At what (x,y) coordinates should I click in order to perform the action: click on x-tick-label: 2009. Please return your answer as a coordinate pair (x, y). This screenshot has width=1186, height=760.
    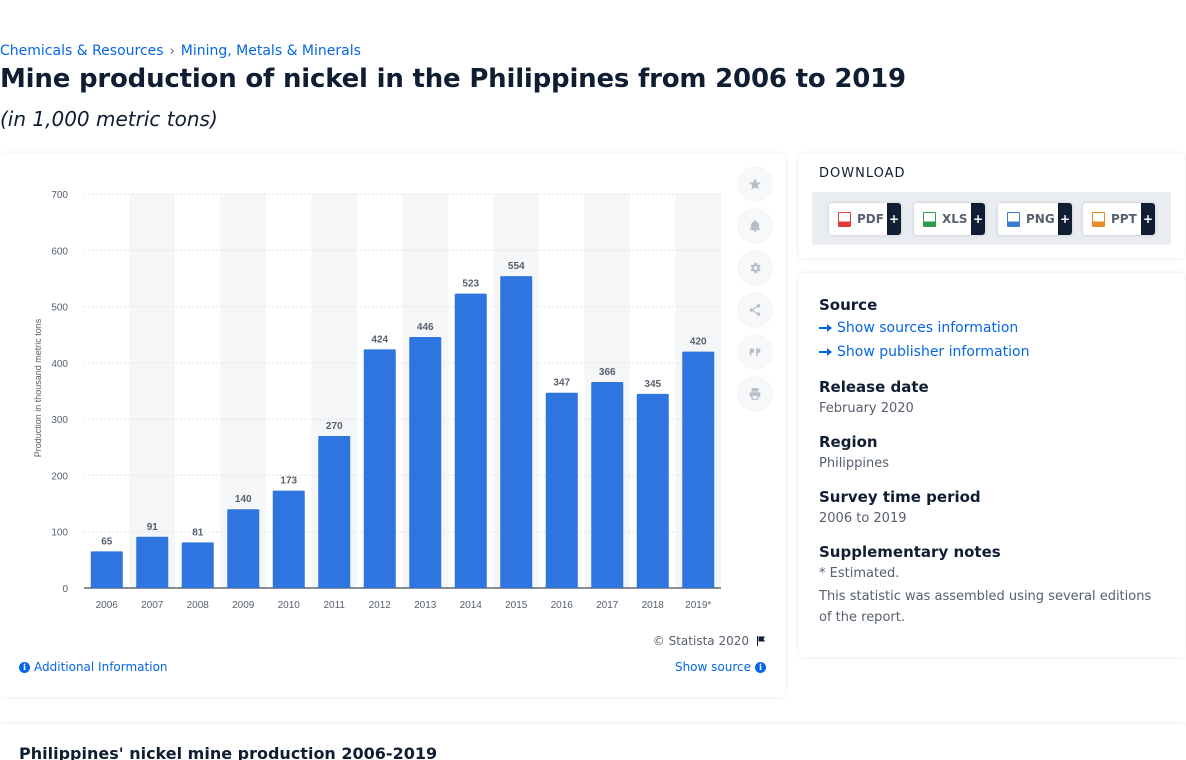
    Looking at the image, I should click on (243, 605).